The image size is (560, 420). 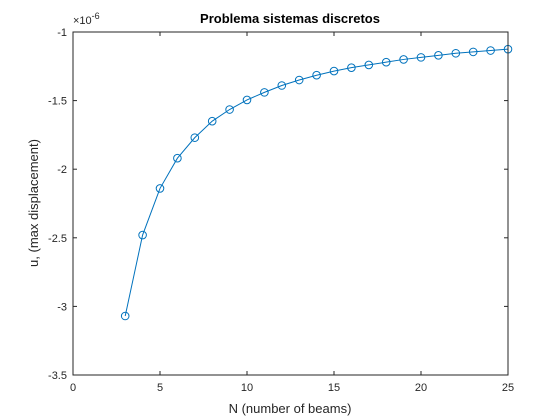 What do you see at coordinates (57, 239) in the screenshot?
I see `y-tick-label: -2.5` at bounding box center [57, 239].